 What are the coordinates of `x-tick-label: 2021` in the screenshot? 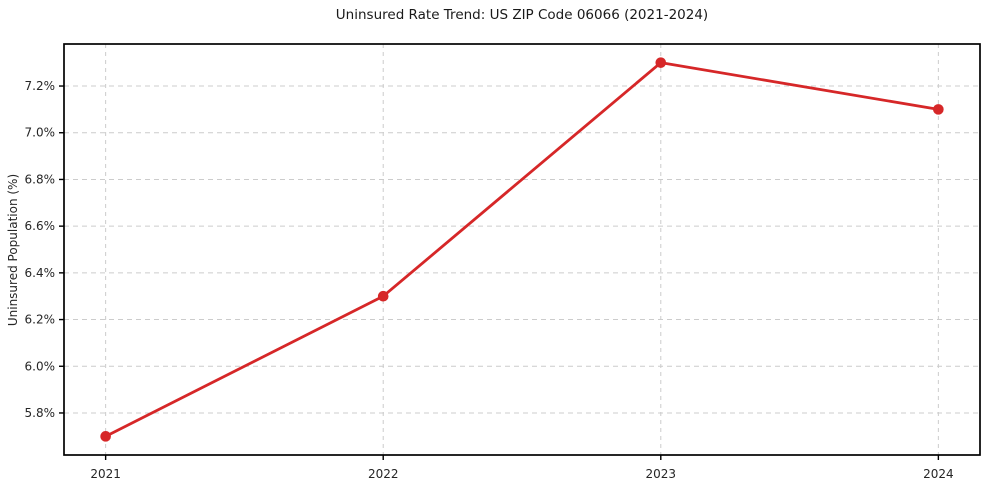 It's located at (105, 474).